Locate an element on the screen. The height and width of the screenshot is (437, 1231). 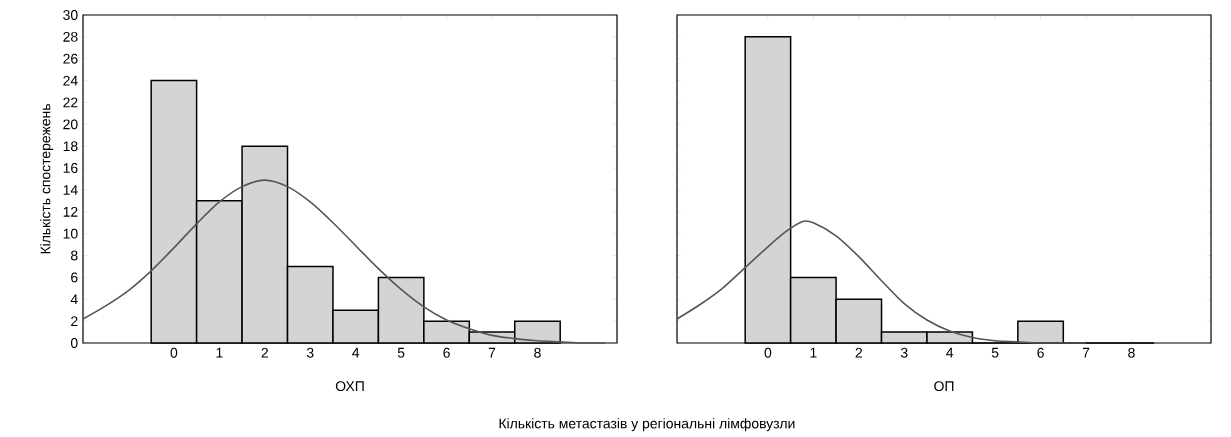
y-tick-label: 28 is located at coordinates (70, 36).